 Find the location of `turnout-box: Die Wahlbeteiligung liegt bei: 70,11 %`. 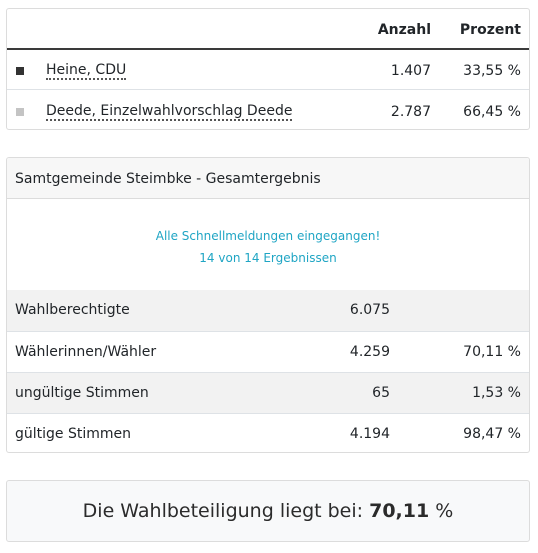

turnout-box: Die Wahlbeteiligung liegt bei: 70,11 % is located at coordinates (268, 511).